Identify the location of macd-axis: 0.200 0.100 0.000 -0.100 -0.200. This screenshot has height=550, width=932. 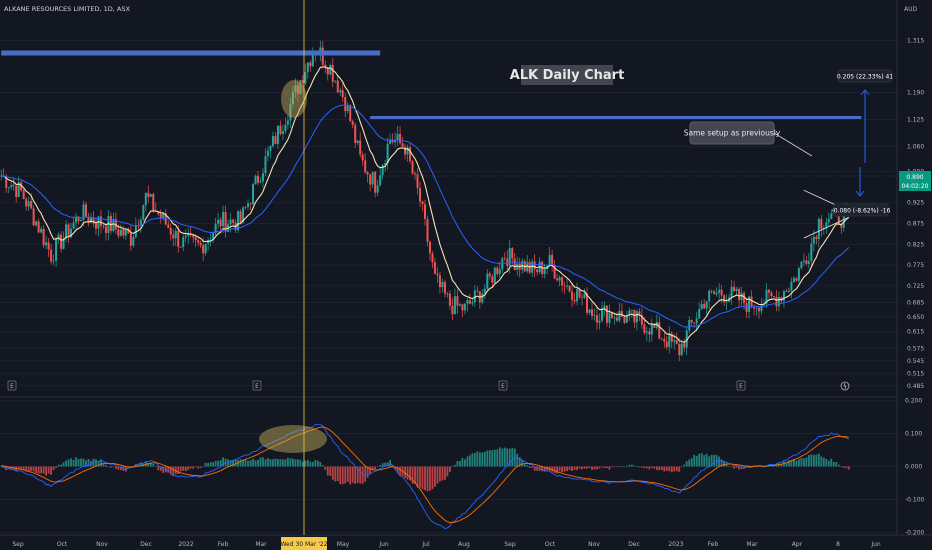
(915, 467).